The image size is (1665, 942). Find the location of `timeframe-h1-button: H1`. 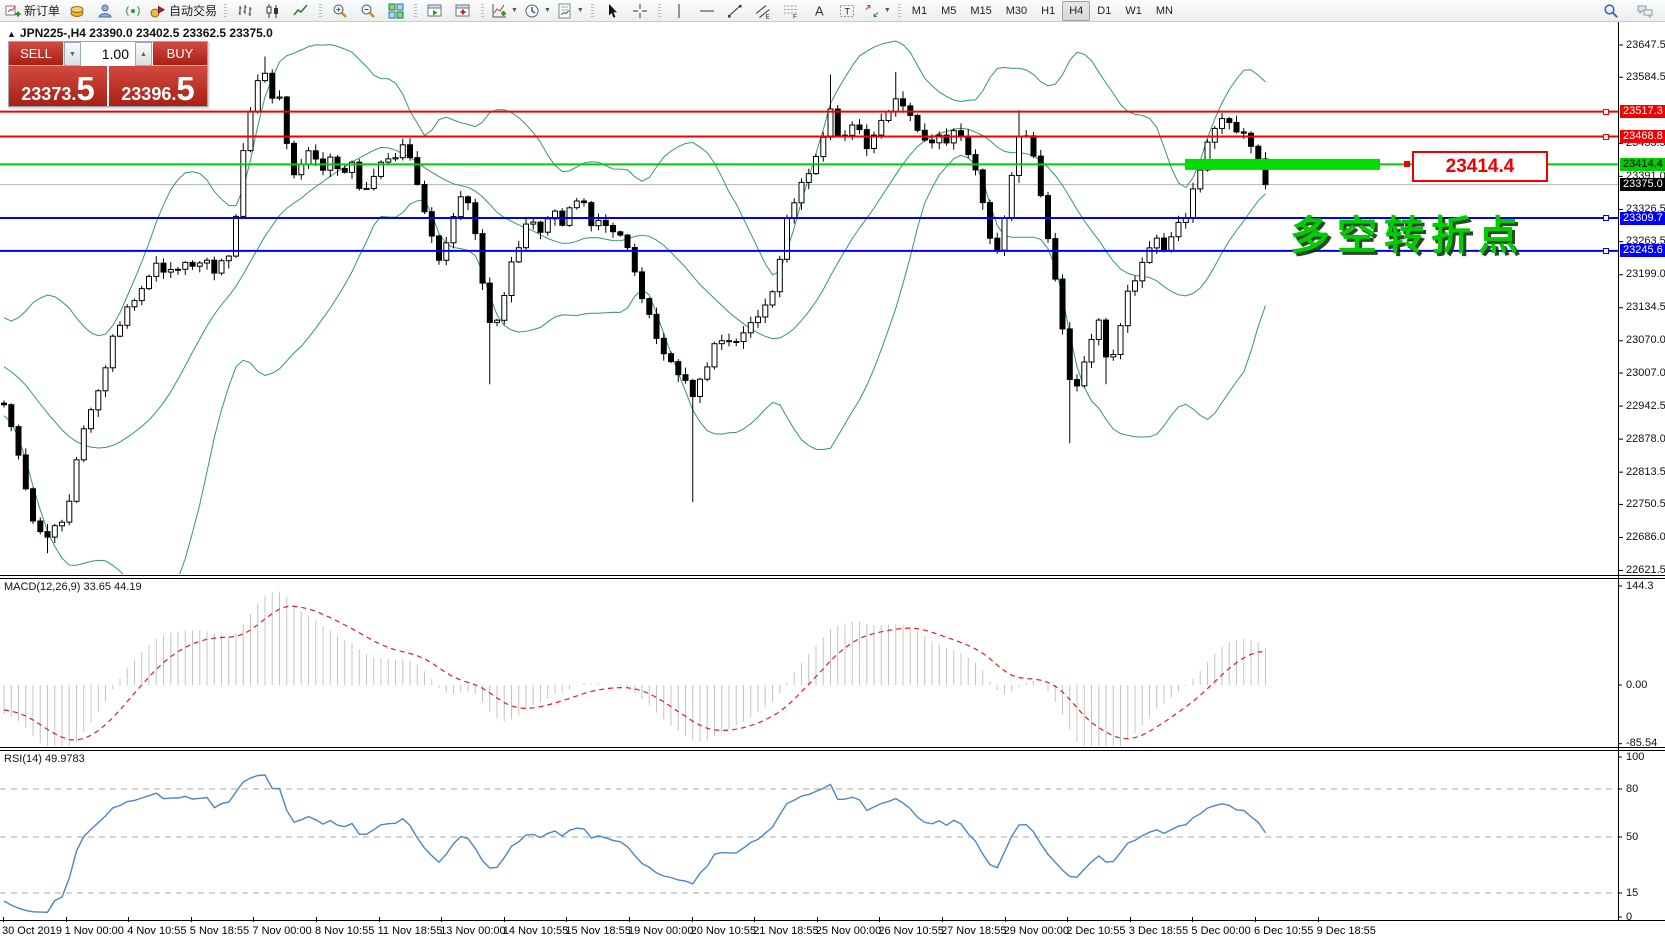

timeframe-h1-button: H1 is located at coordinates (1048, 10).